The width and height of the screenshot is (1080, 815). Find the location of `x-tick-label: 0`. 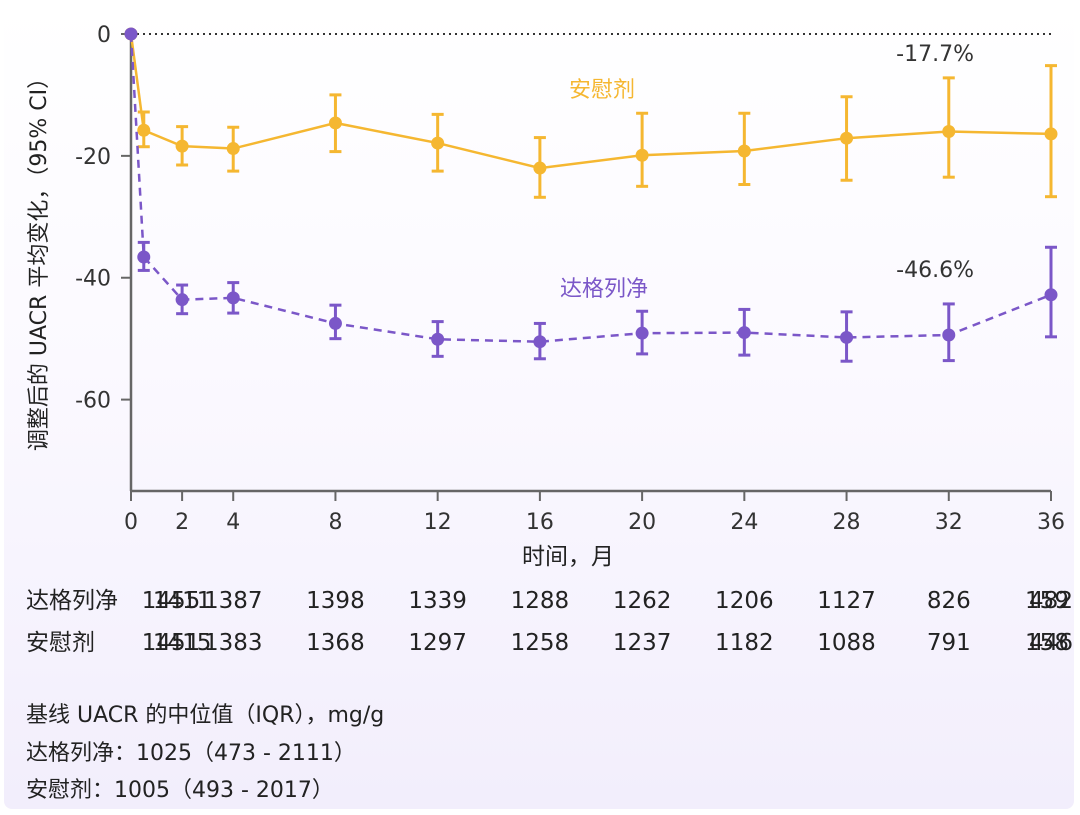

x-tick-label: 0 is located at coordinates (131, 522).